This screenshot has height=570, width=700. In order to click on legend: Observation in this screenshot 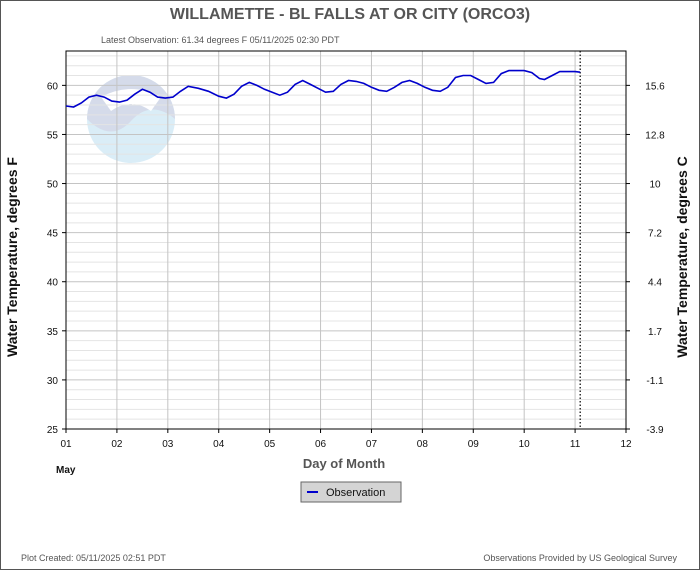, I will do `click(351, 492)`.